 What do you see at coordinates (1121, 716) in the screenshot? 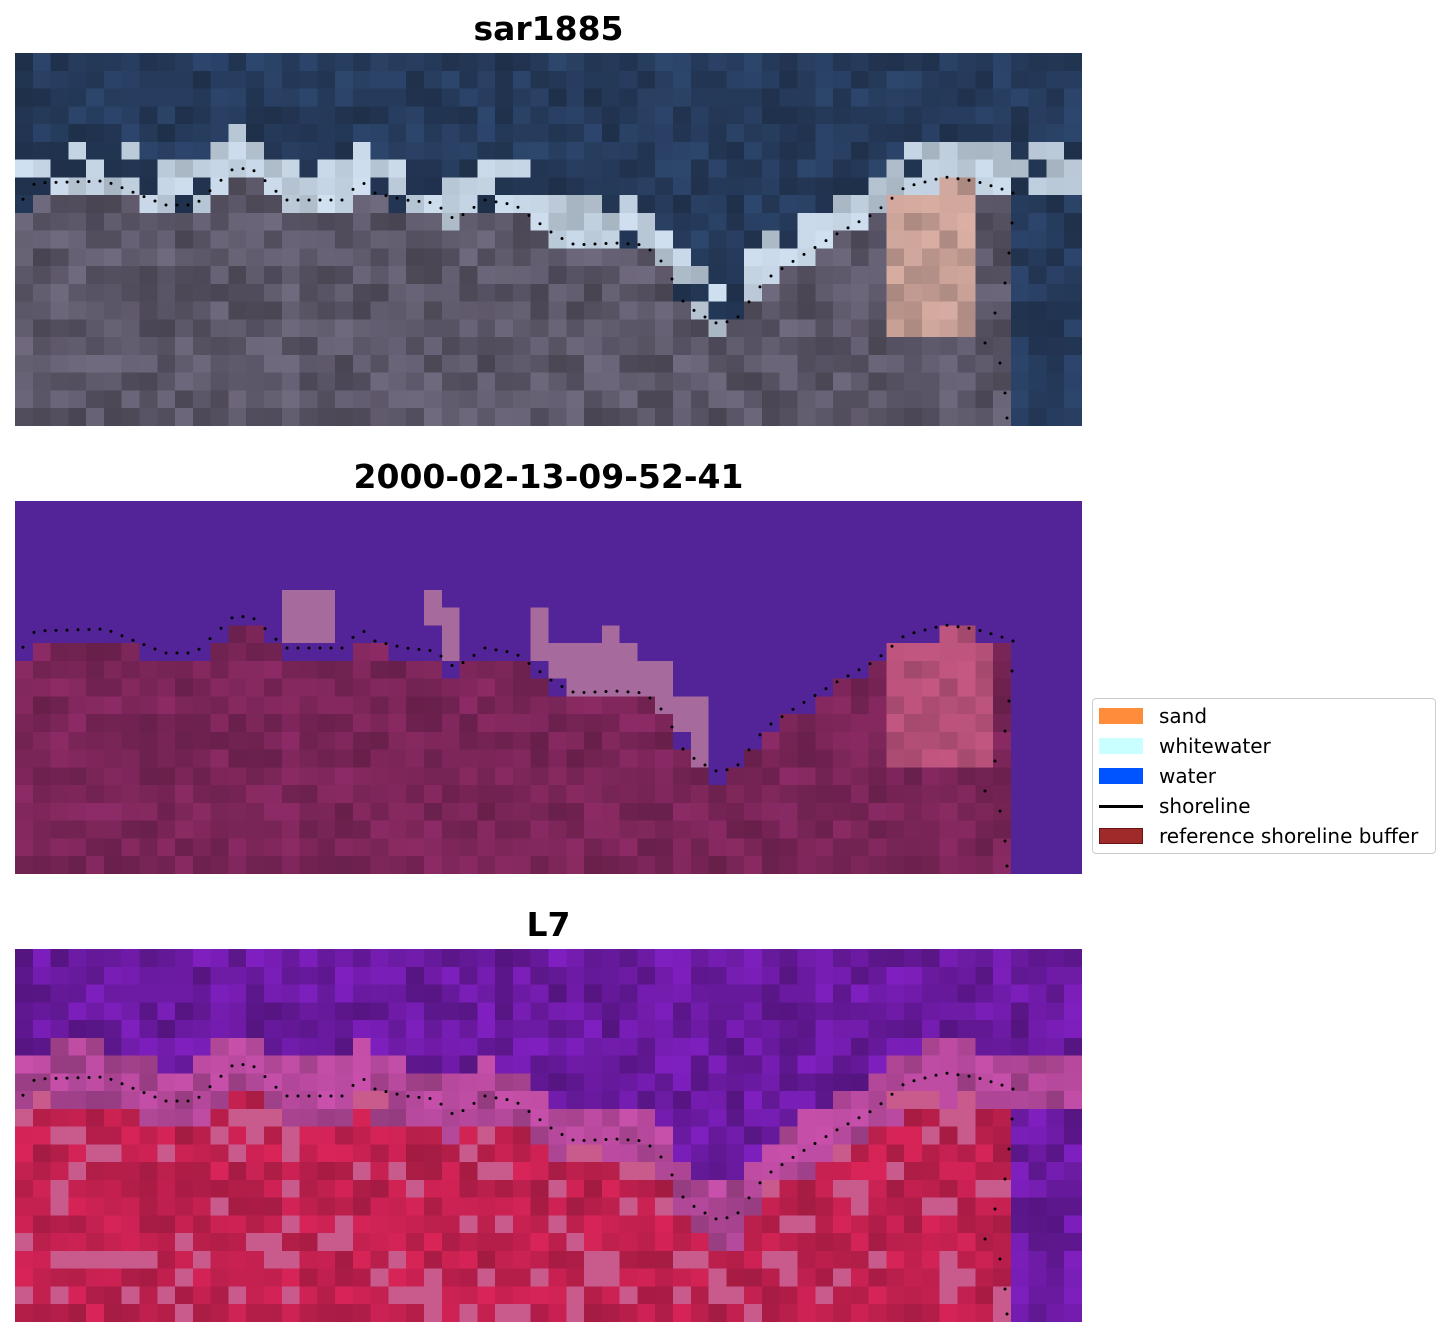
I see `sand-swatch-icon` at bounding box center [1121, 716].